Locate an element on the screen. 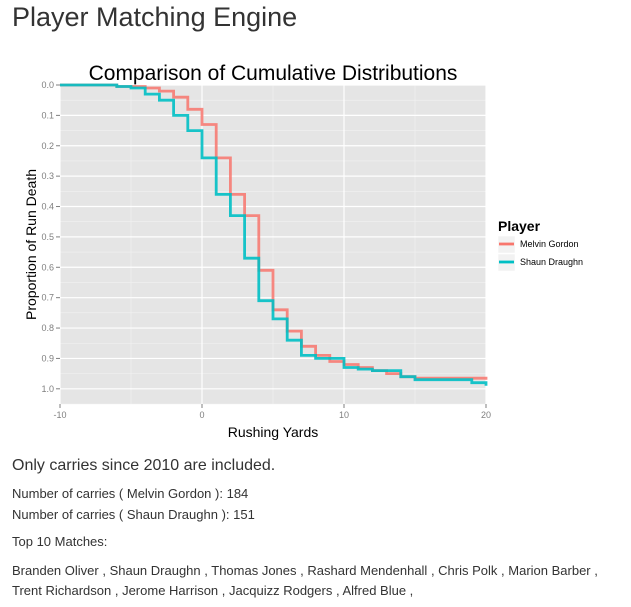  y-tick-label: 0.6 is located at coordinates (47, 267).